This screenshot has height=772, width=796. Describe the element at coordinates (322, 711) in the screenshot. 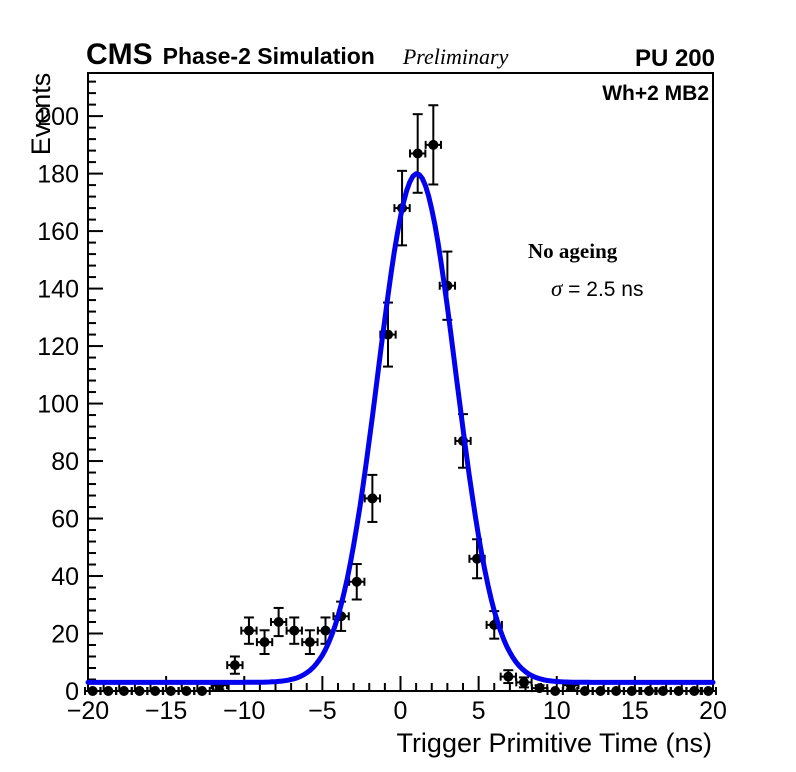

I see `x-tick-label: −5` at that location.